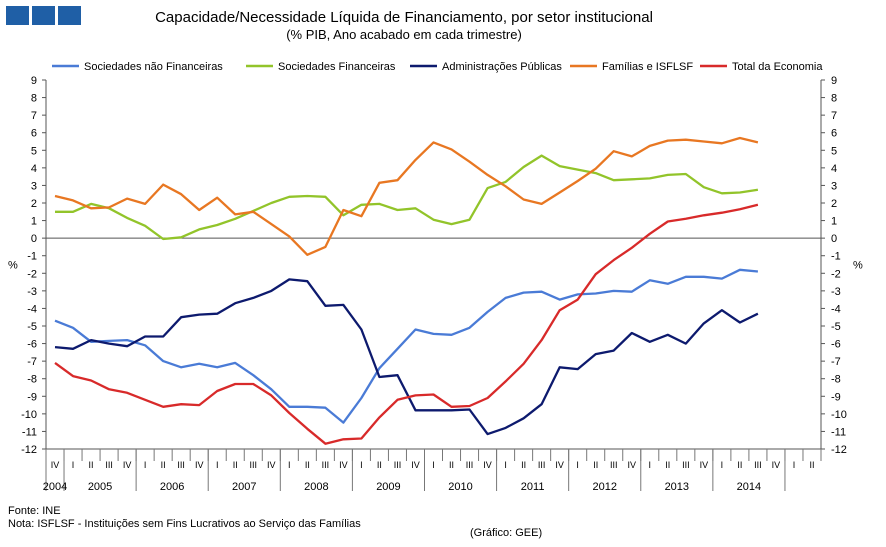 Image resolution: width=886 pixels, height=547 pixels. What do you see at coordinates (749, 487) in the screenshot?
I see `x-year-label: 2014` at bounding box center [749, 487].